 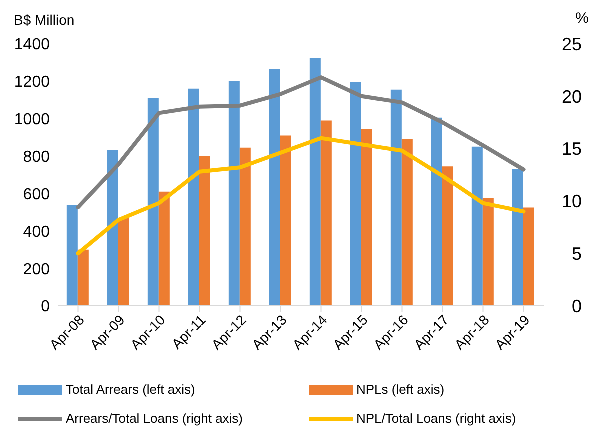 I want to click on y2-tick-label: 15, so click(x=572, y=149).